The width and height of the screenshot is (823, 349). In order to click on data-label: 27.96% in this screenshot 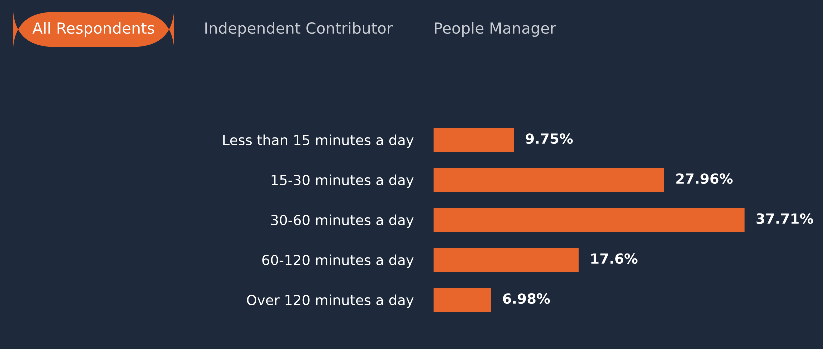, I will do `click(704, 179)`.